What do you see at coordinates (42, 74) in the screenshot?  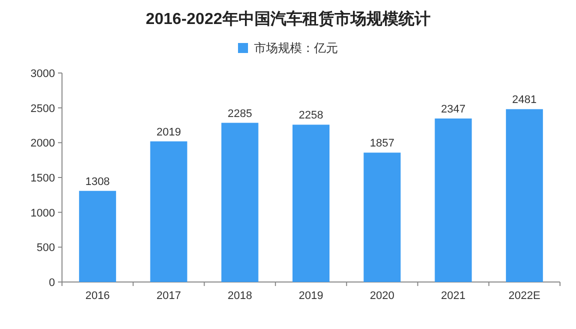 I see `y-tick-label: 3000` at bounding box center [42, 74].